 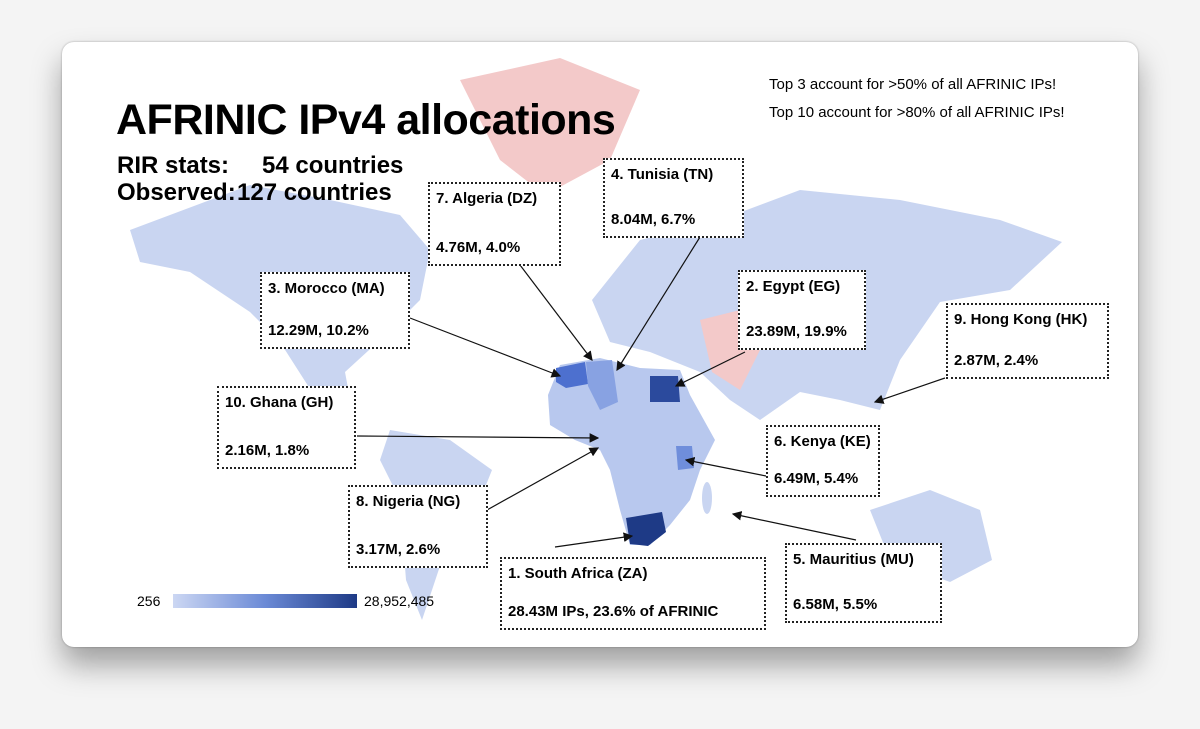 What do you see at coordinates (1027, 341) in the screenshot?
I see `callout: 9. Hong Kong (HK) 2.87M, 2.4%` at bounding box center [1027, 341].